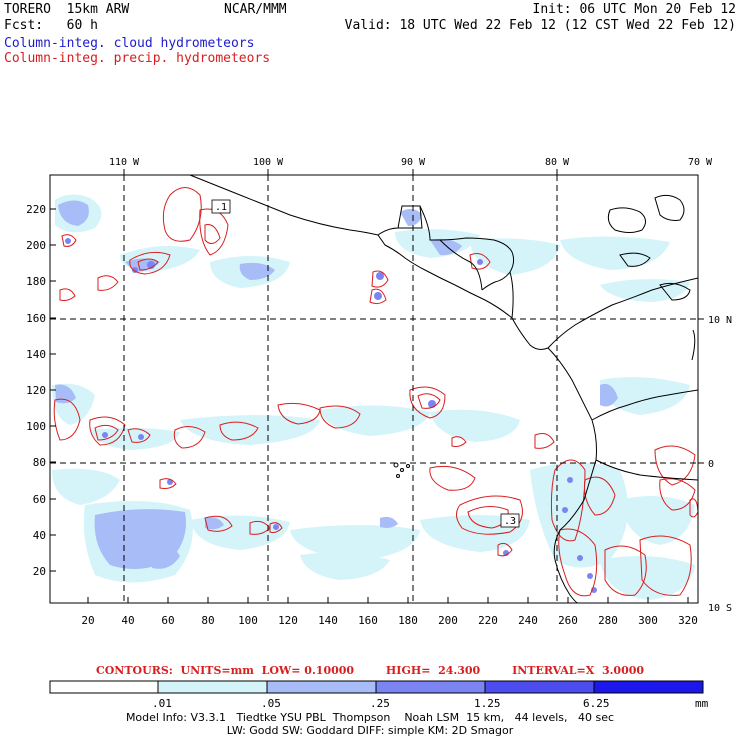 This screenshot has height=740, width=740. I want to click on contour-label: .1, so click(221, 207).